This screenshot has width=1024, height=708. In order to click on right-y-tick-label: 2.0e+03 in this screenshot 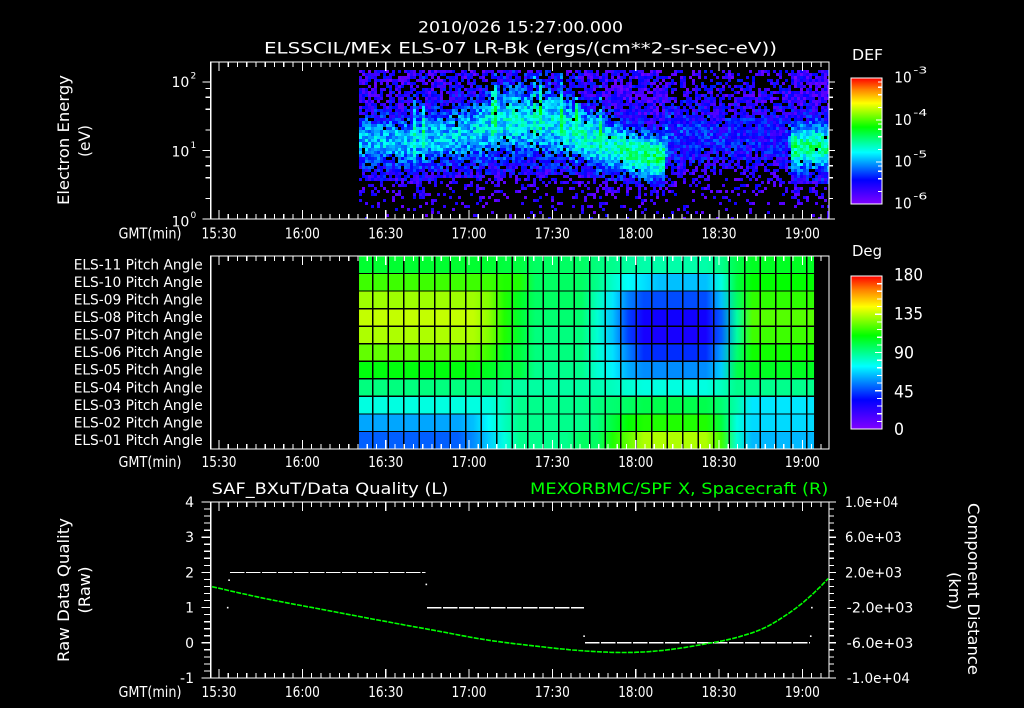, I will do `click(873, 573)`.